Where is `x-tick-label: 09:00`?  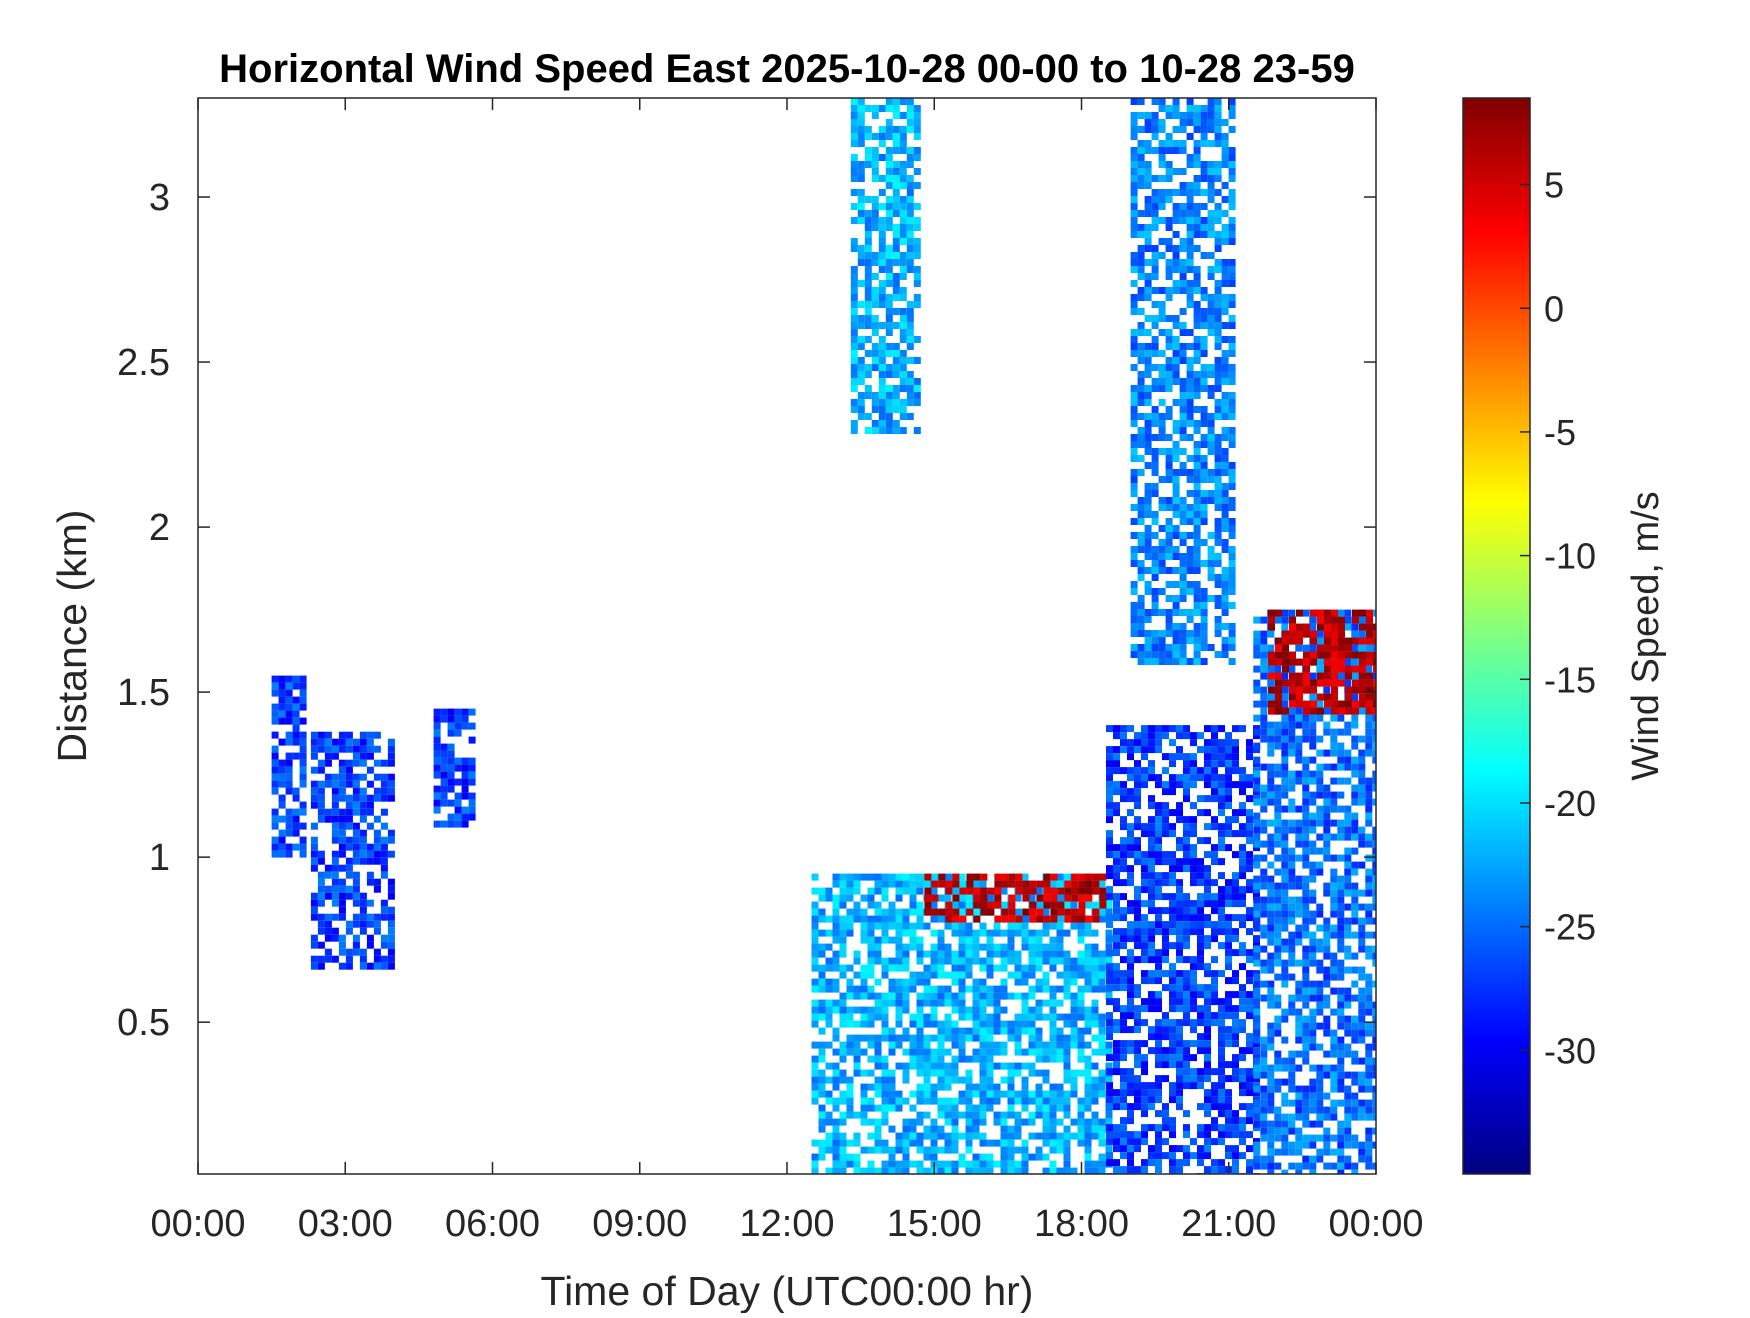 x-tick-label: 09:00 is located at coordinates (639, 1224).